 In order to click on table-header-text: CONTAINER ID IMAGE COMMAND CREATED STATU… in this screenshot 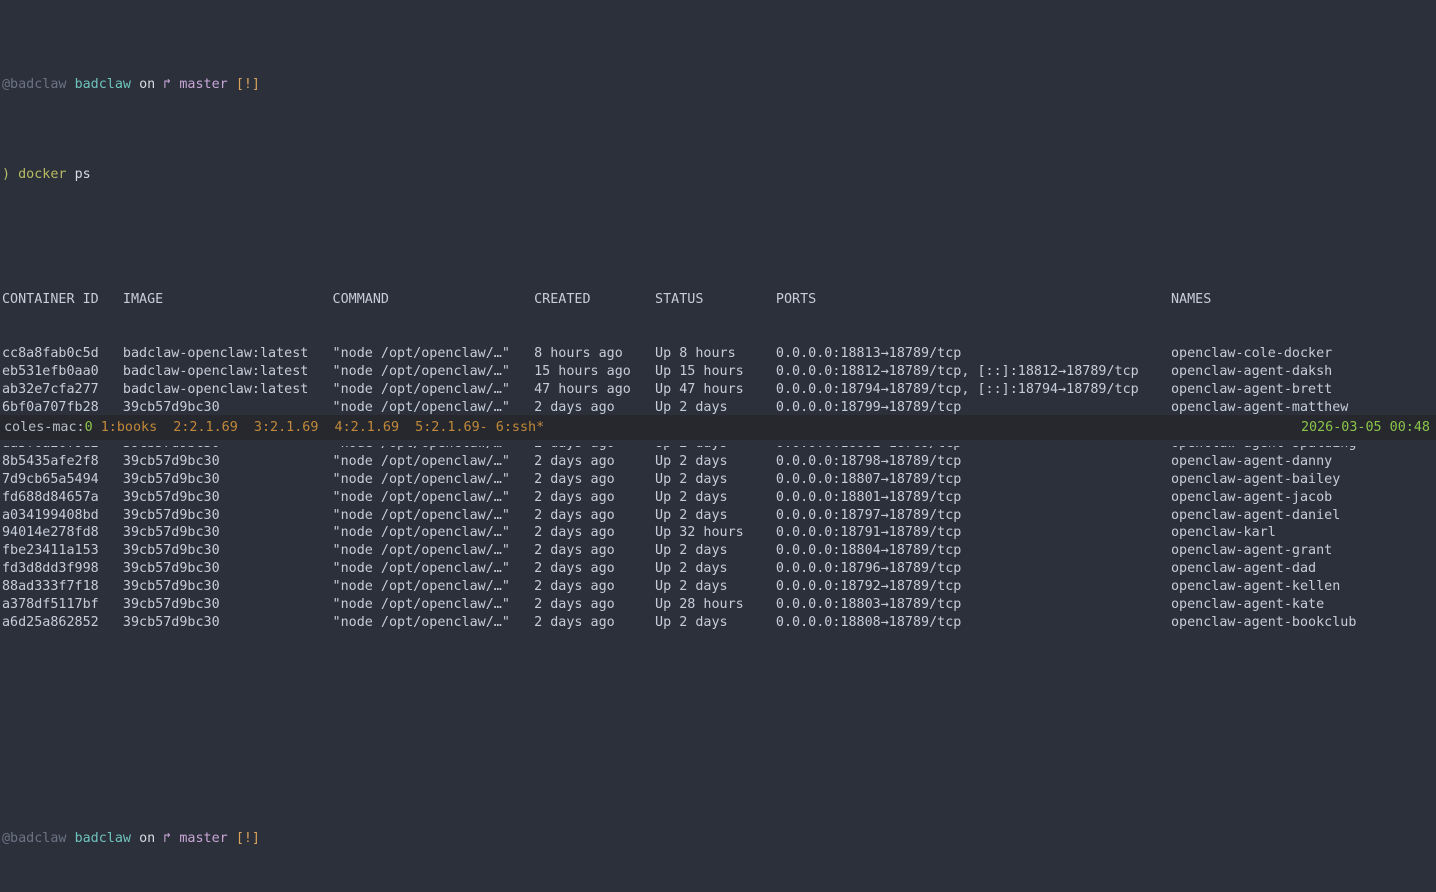, I will do `click(607, 300)`.